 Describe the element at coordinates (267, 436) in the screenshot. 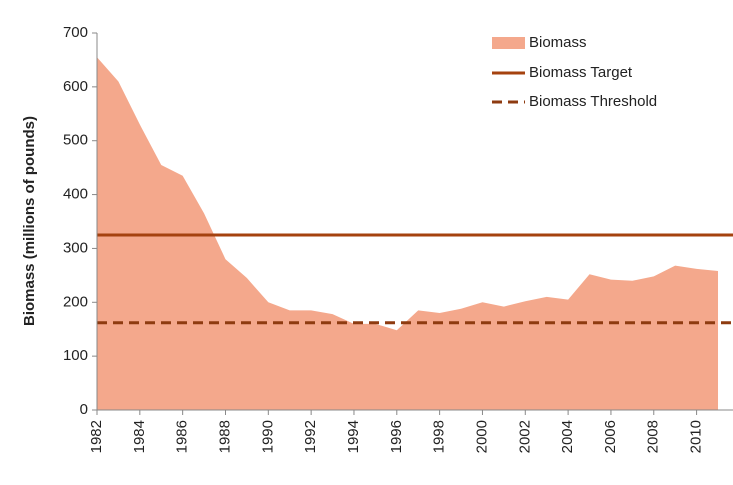

I see `x-tick-label: 1990` at that location.